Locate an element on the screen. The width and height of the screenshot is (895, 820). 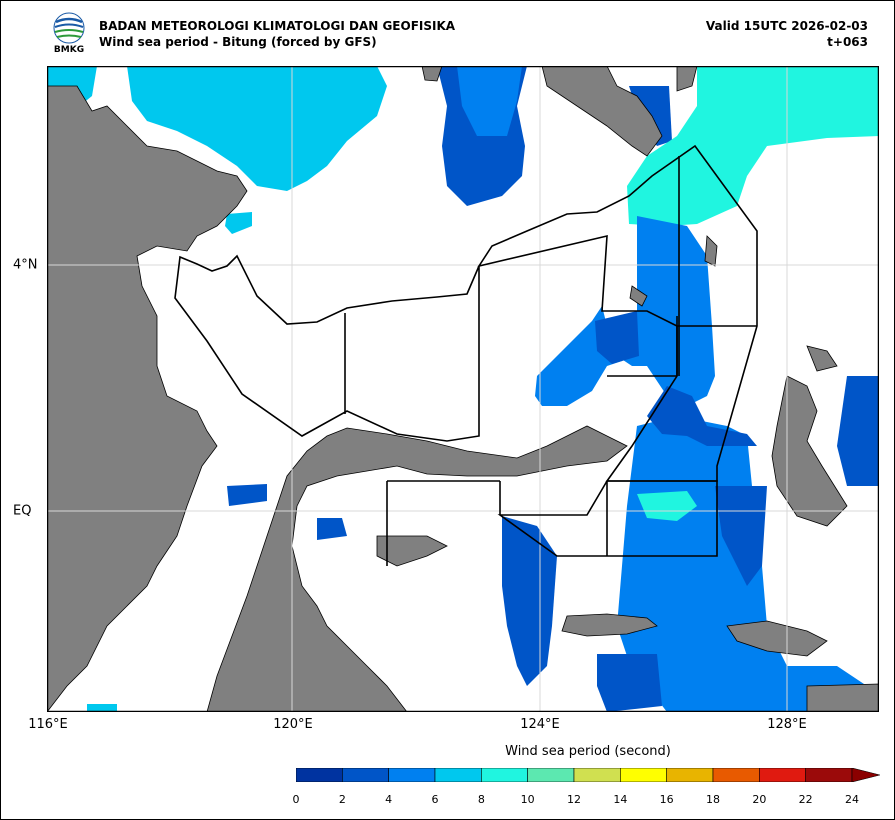
y-tick-4n: 4°N is located at coordinates (25, 265).